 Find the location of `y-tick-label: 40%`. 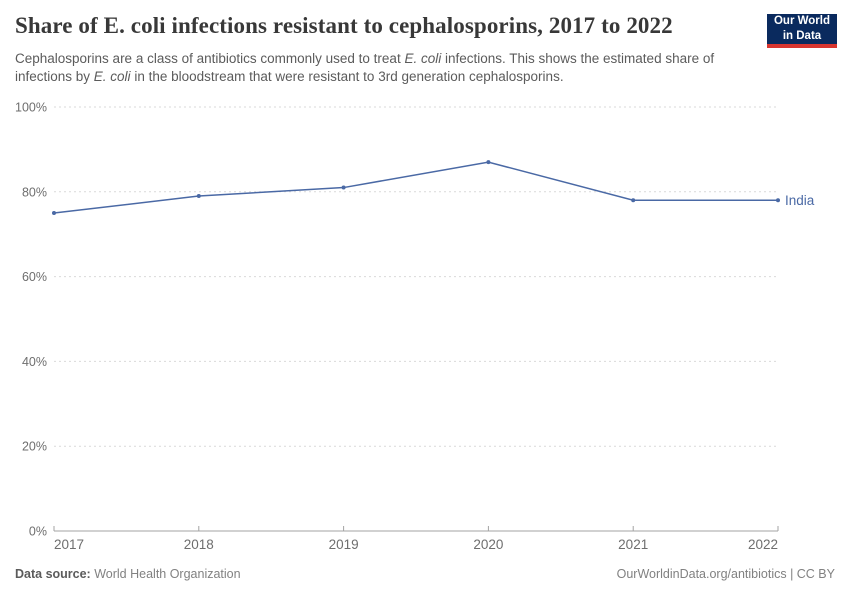

y-tick-label: 40% is located at coordinates (34, 362).